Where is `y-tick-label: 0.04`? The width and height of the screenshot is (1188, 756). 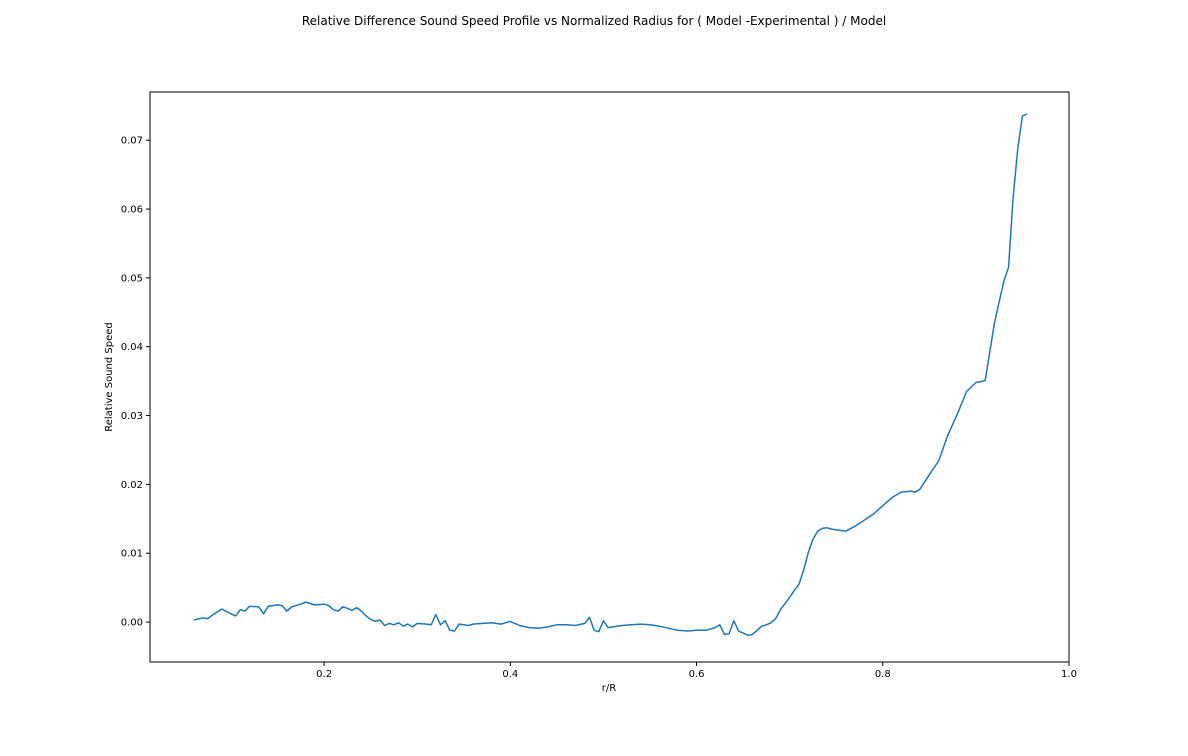
y-tick-label: 0.04 is located at coordinates (132, 347).